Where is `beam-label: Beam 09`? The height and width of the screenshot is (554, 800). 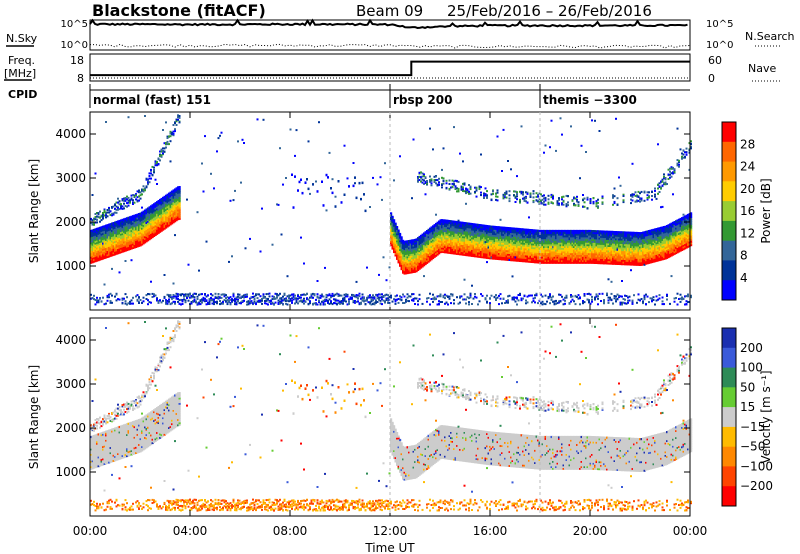
beam-label: Beam 09 is located at coordinates (389, 11).